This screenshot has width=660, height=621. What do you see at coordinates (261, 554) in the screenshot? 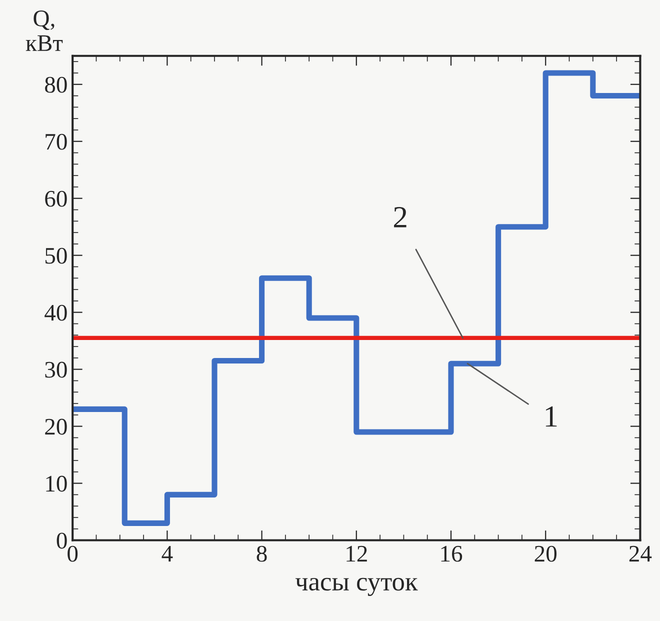
I see `x-tick-label: 8` at bounding box center [261, 554].